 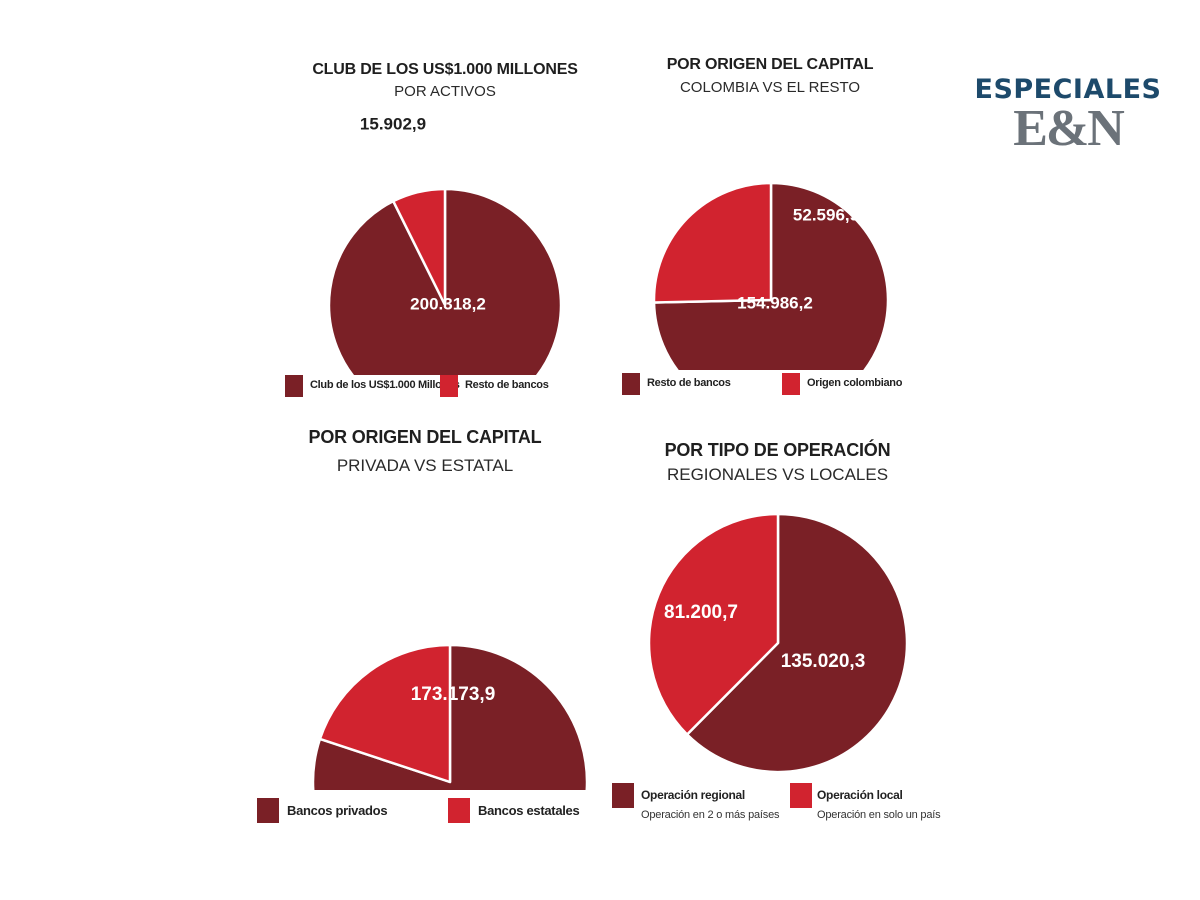 What do you see at coordinates (710, 815) in the screenshot?
I see `legend-note: Operación en 2 o más países` at bounding box center [710, 815].